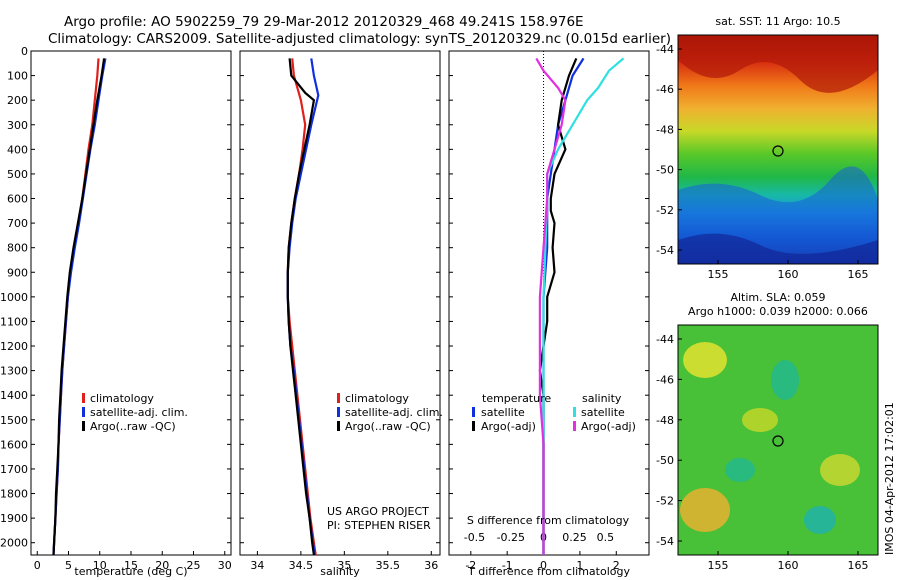 The width and height of the screenshot is (900, 580). I want to click on legend-title-salinity: salinity, so click(602, 398).